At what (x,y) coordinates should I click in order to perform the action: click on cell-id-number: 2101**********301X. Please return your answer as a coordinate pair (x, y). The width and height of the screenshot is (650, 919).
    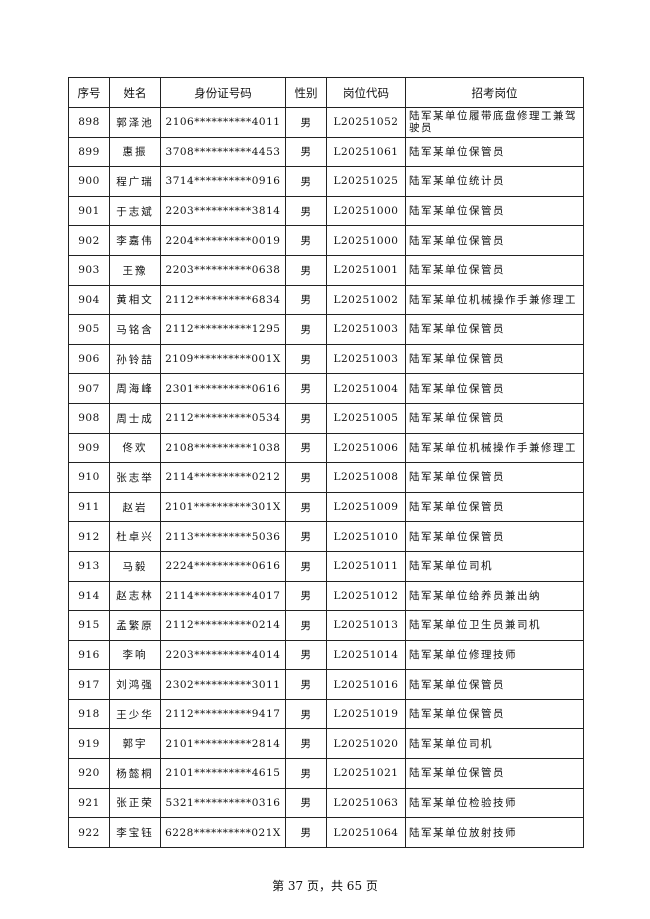
    Looking at the image, I should click on (223, 507).